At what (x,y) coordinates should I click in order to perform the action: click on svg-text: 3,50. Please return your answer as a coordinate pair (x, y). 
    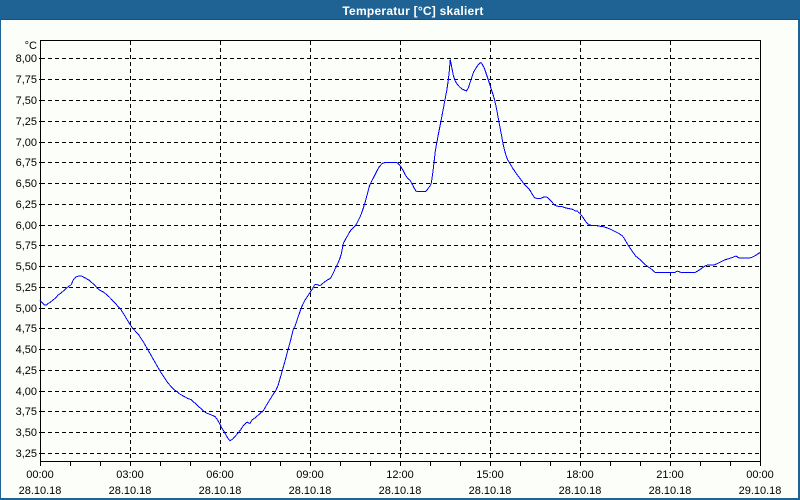
    Looking at the image, I should click on (26, 433).